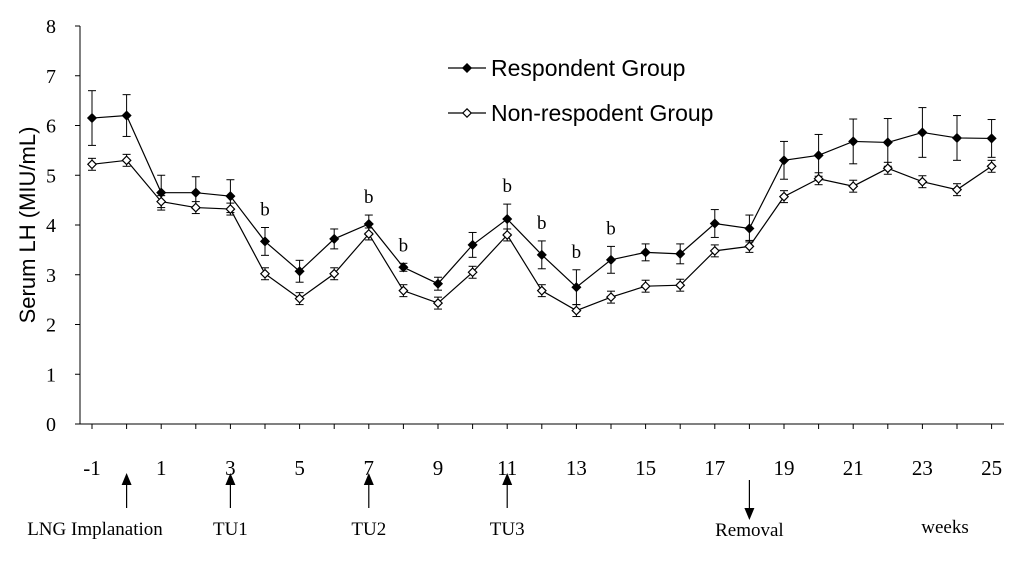  I want to click on event-arrow-tu3-head, so click(507, 479).